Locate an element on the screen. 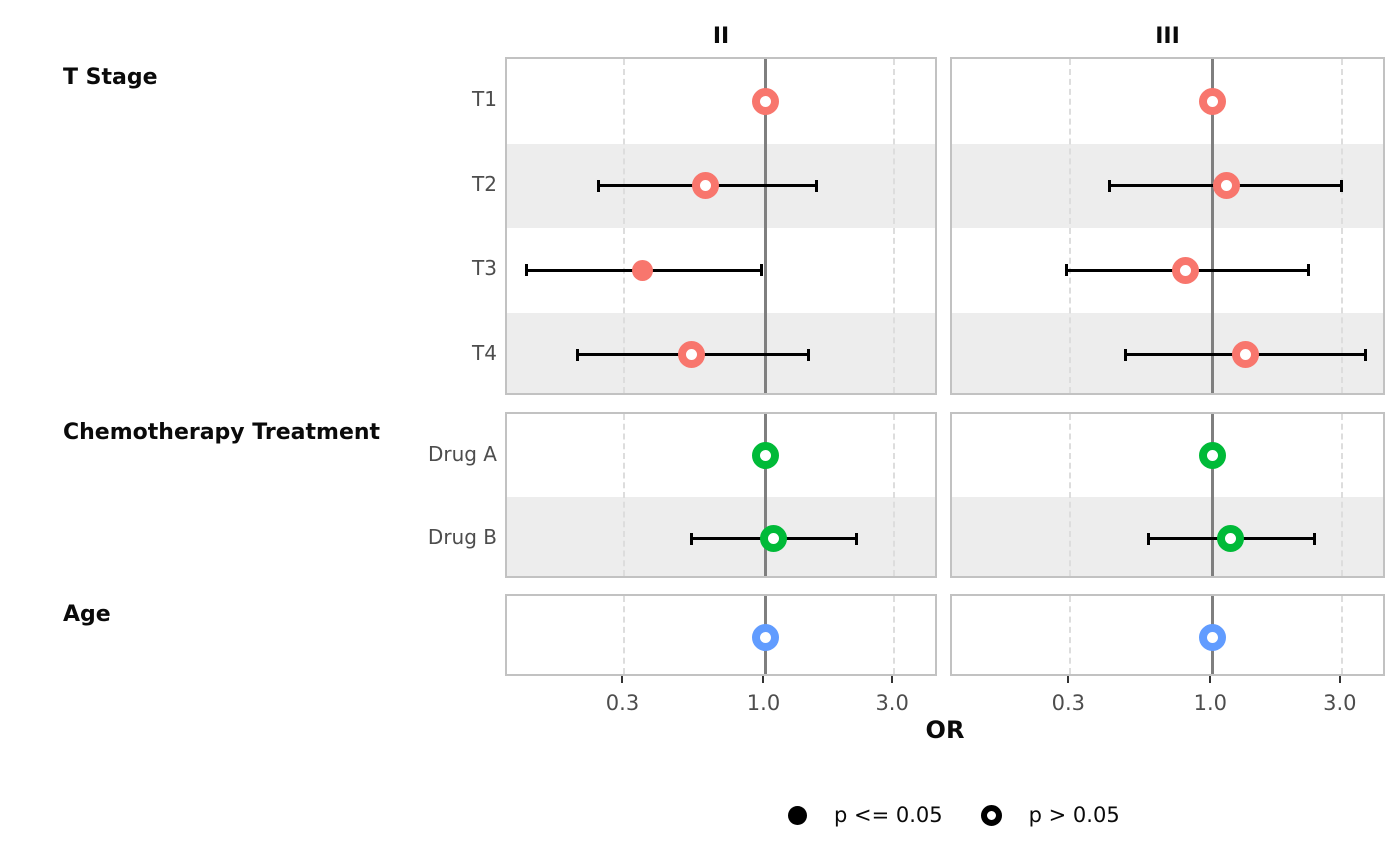 The height and width of the screenshot is (866, 1400). legend-filled-circle-icon is located at coordinates (797, 815).